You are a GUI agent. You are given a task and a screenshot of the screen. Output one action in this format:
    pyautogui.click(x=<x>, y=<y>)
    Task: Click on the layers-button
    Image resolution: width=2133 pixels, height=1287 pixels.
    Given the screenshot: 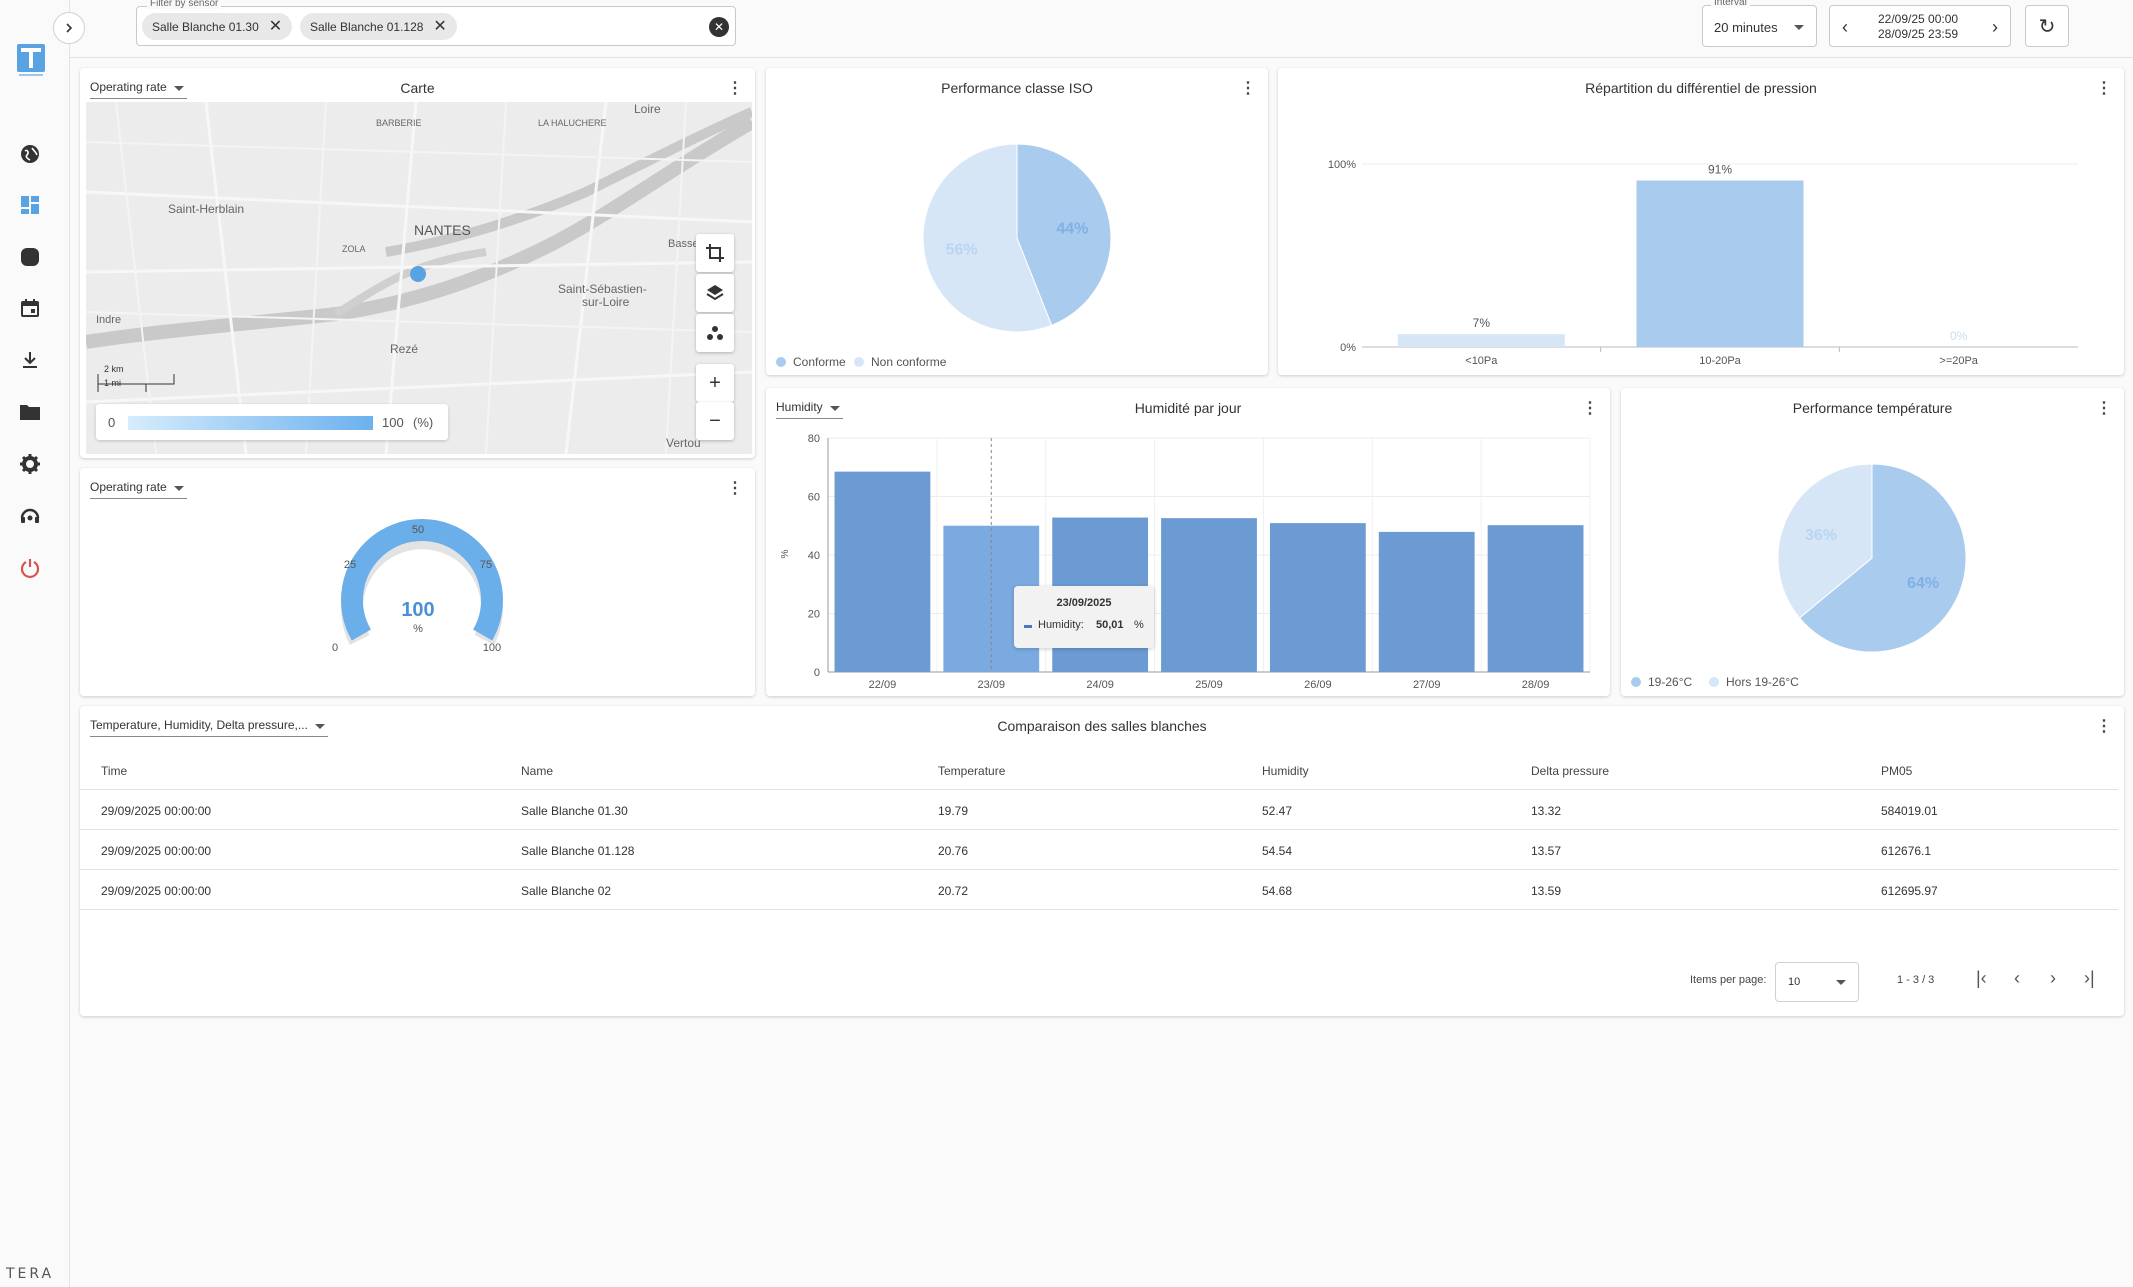 What is the action you would take?
    pyautogui.click(x=715, y=293)
    